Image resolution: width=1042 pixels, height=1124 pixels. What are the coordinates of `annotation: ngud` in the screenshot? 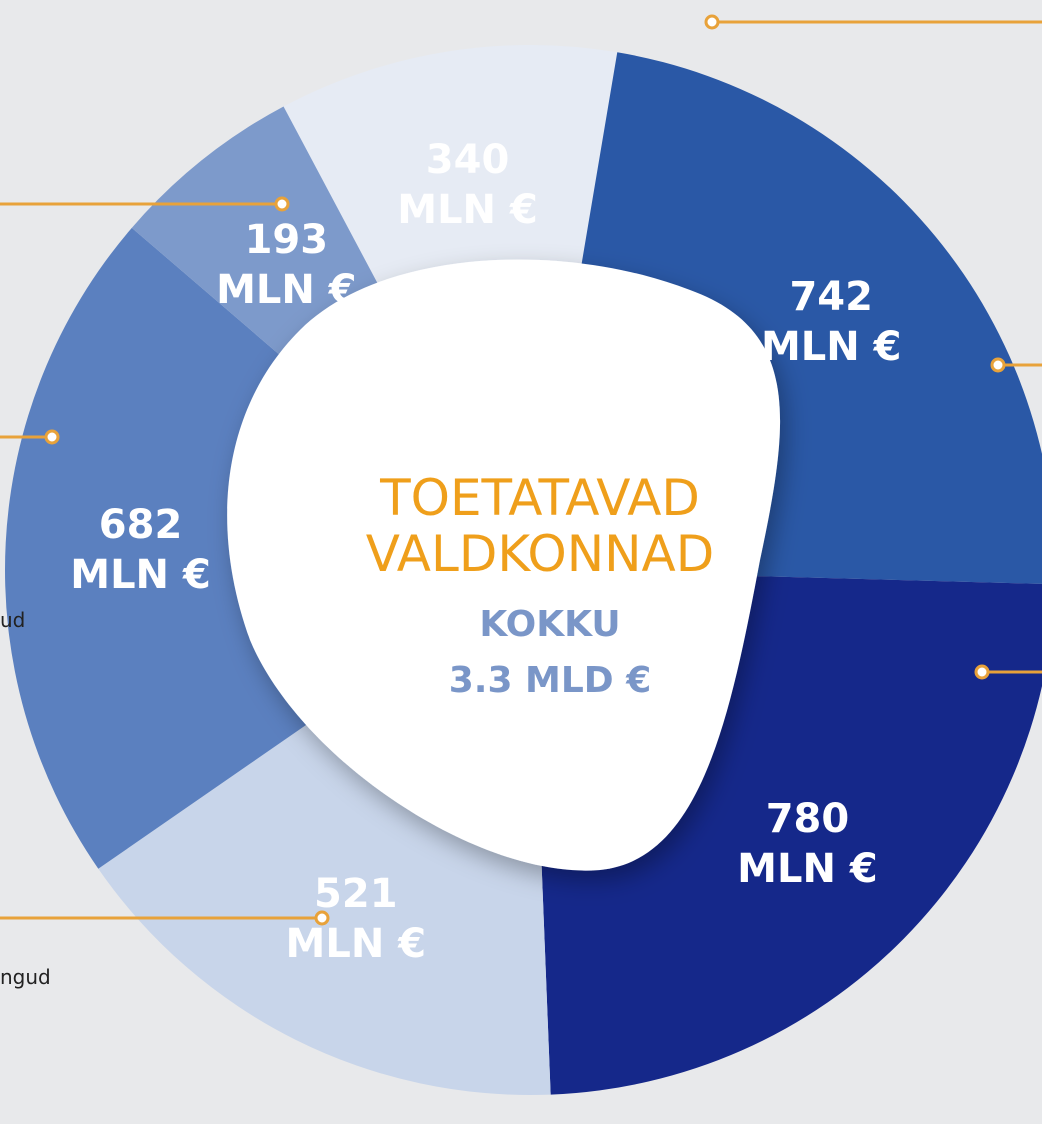 It's located at (25, 977).